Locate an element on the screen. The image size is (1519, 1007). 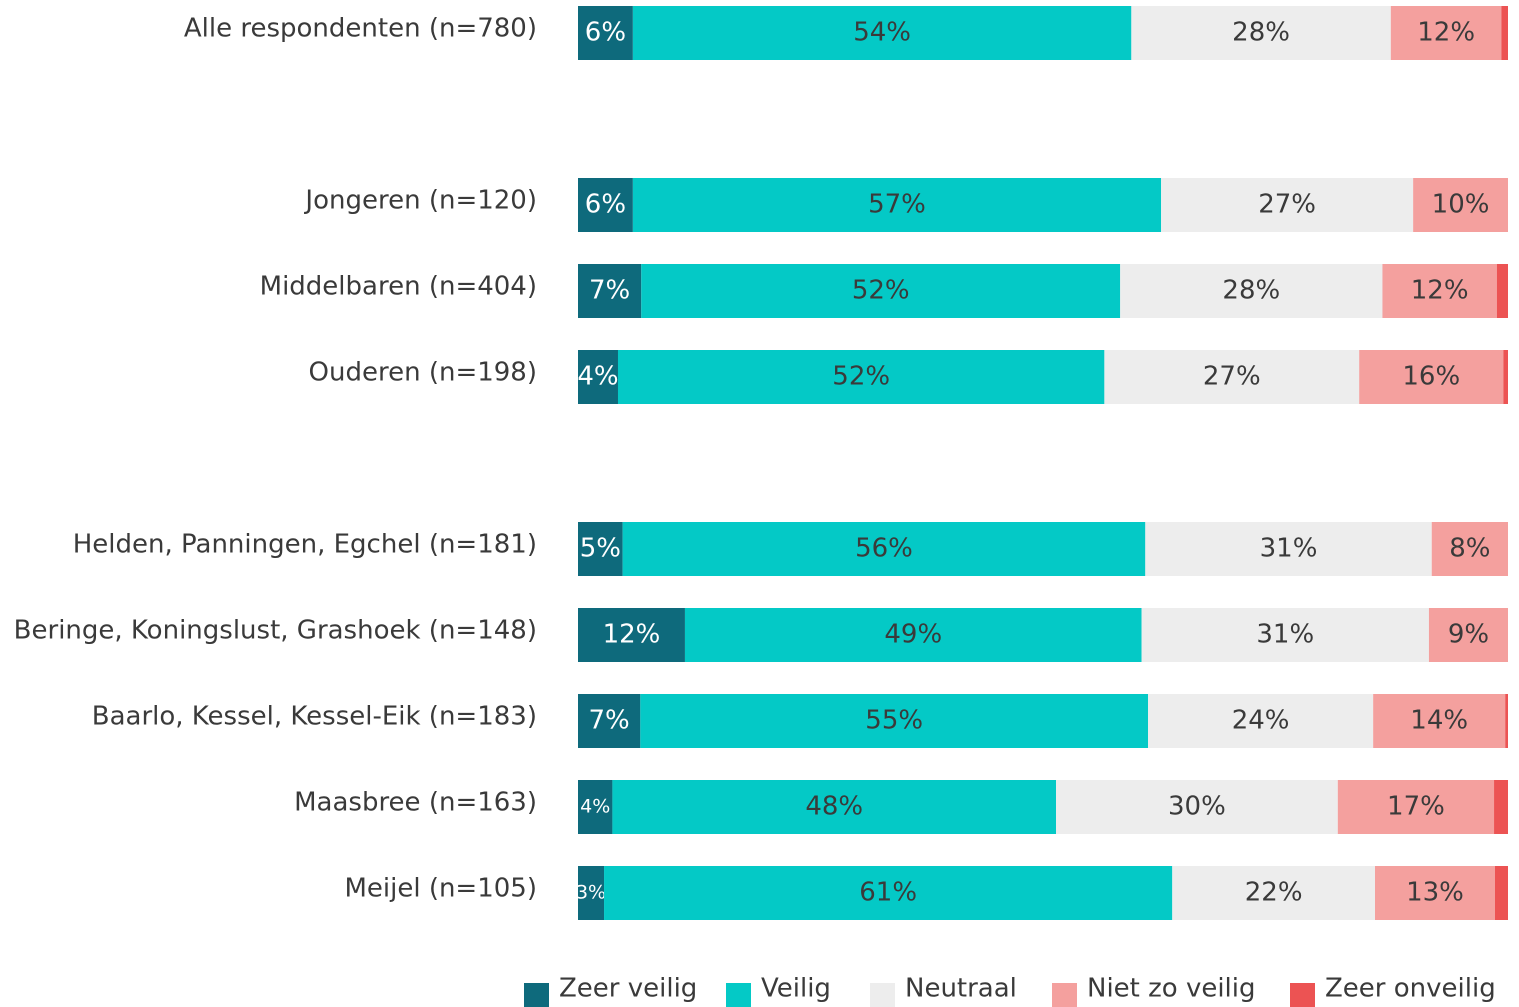
category-label: Ouderen (n=198) is located at coordinates (423, 373).